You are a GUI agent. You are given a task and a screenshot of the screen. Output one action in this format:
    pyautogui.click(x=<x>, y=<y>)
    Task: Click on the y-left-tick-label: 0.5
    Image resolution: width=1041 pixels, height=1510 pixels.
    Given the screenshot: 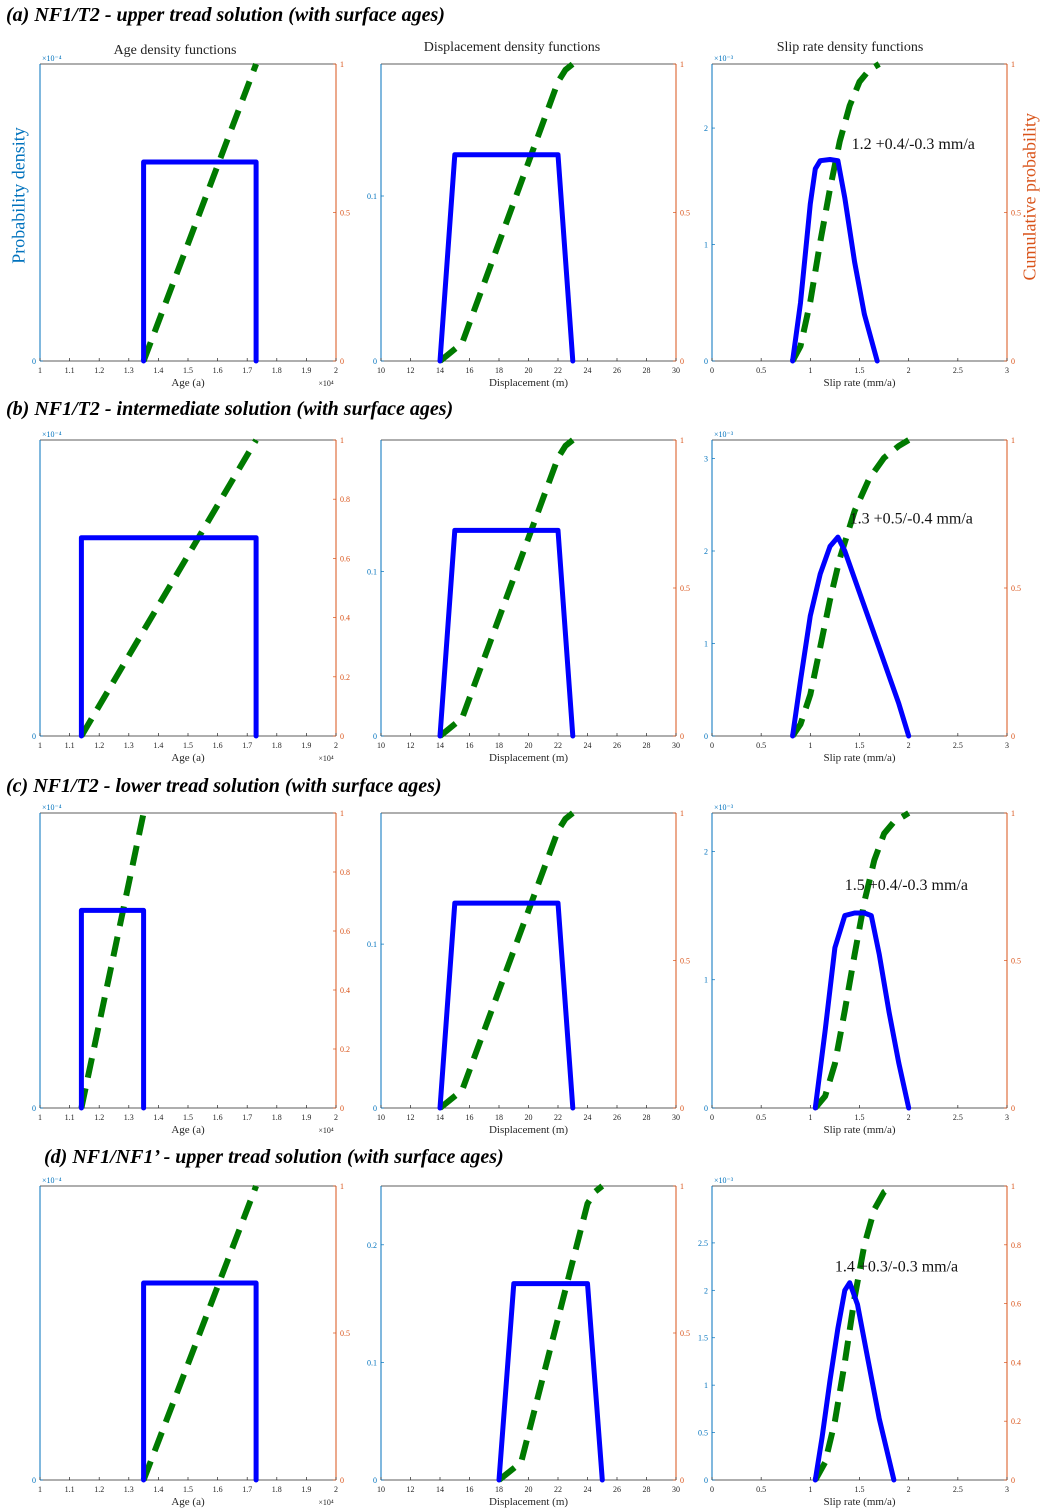 What is the action you would take?
    pyautogui.click(x=703, y=1433)
    